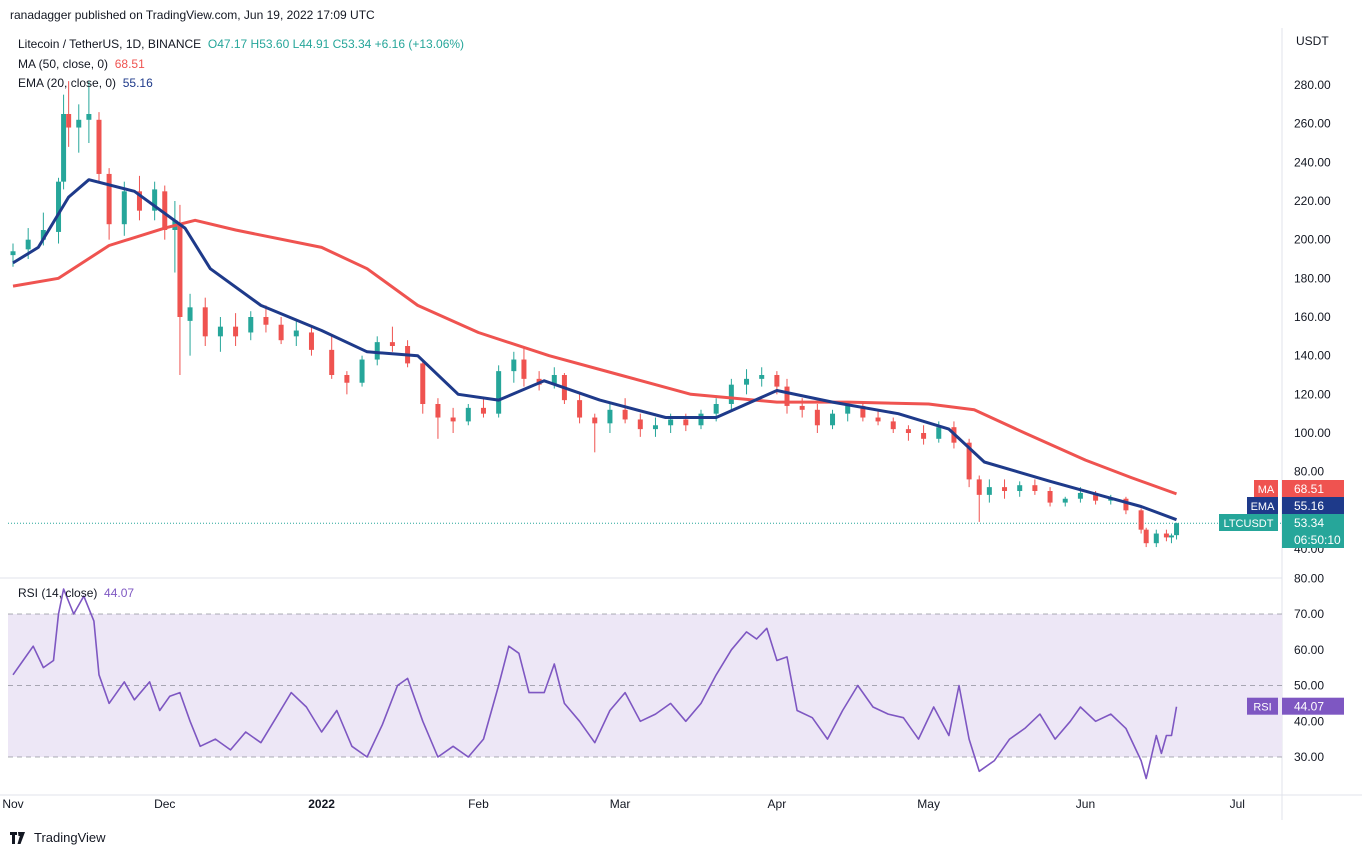  What do you see at coordinates (1309, 757) in the screenshot?
I see `rsi-tick-label: 30.00` at bounding box center [1309, 757].